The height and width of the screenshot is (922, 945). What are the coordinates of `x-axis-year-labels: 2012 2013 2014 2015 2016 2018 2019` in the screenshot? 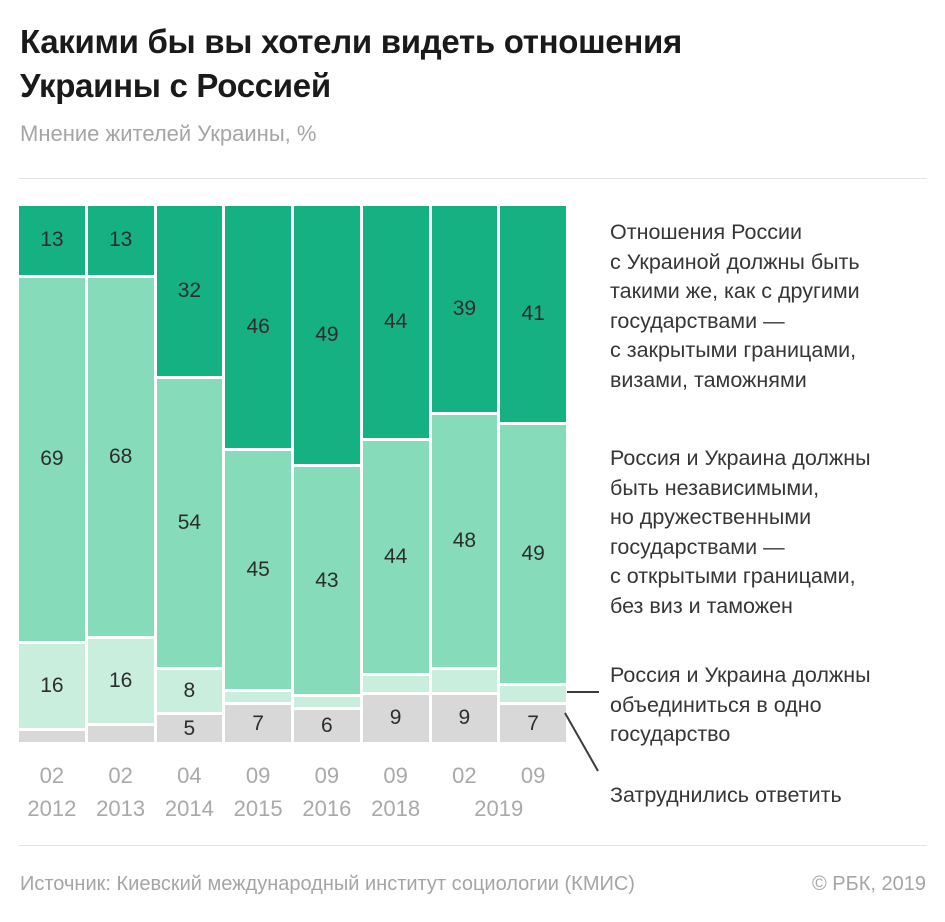 It's located at (292, 810).